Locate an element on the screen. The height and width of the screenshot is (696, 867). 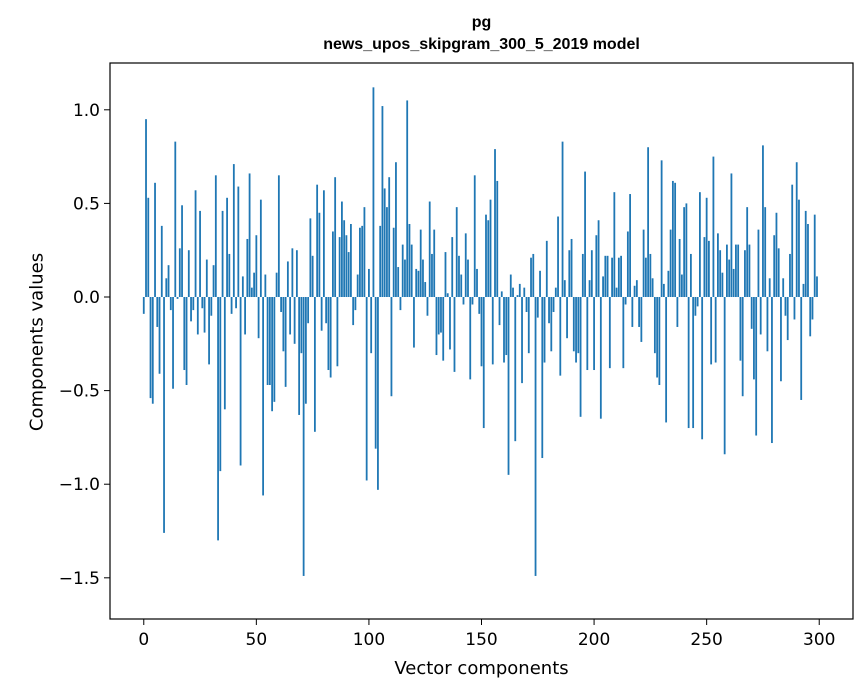
y-tick-label: −0.5 is located at coordinates (79, 392).